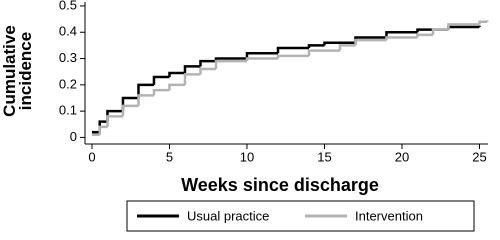 The image size is (500, 240). I want to click on x-tick-label: 10, so click(247, 156).